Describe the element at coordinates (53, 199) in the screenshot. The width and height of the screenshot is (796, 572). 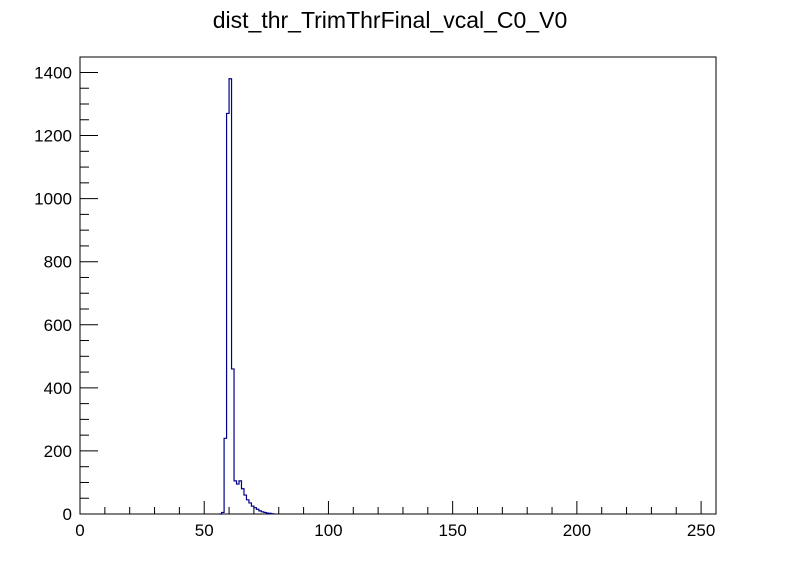
I see `y-tick-label: 1000` at that location.